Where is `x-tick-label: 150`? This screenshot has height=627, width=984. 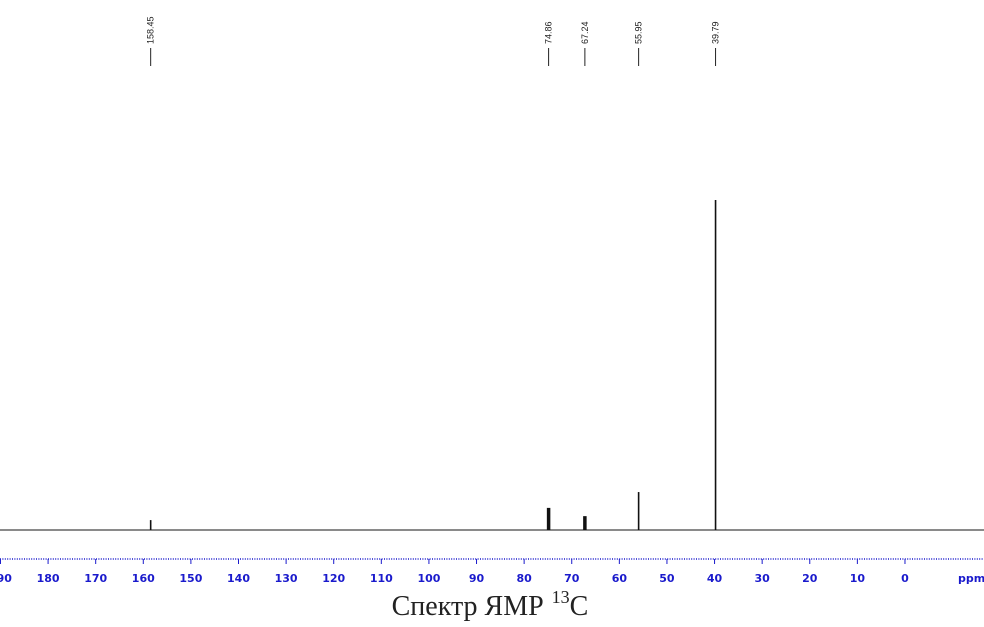
x-tick-label: 150 is located at coordinates (190, 578).